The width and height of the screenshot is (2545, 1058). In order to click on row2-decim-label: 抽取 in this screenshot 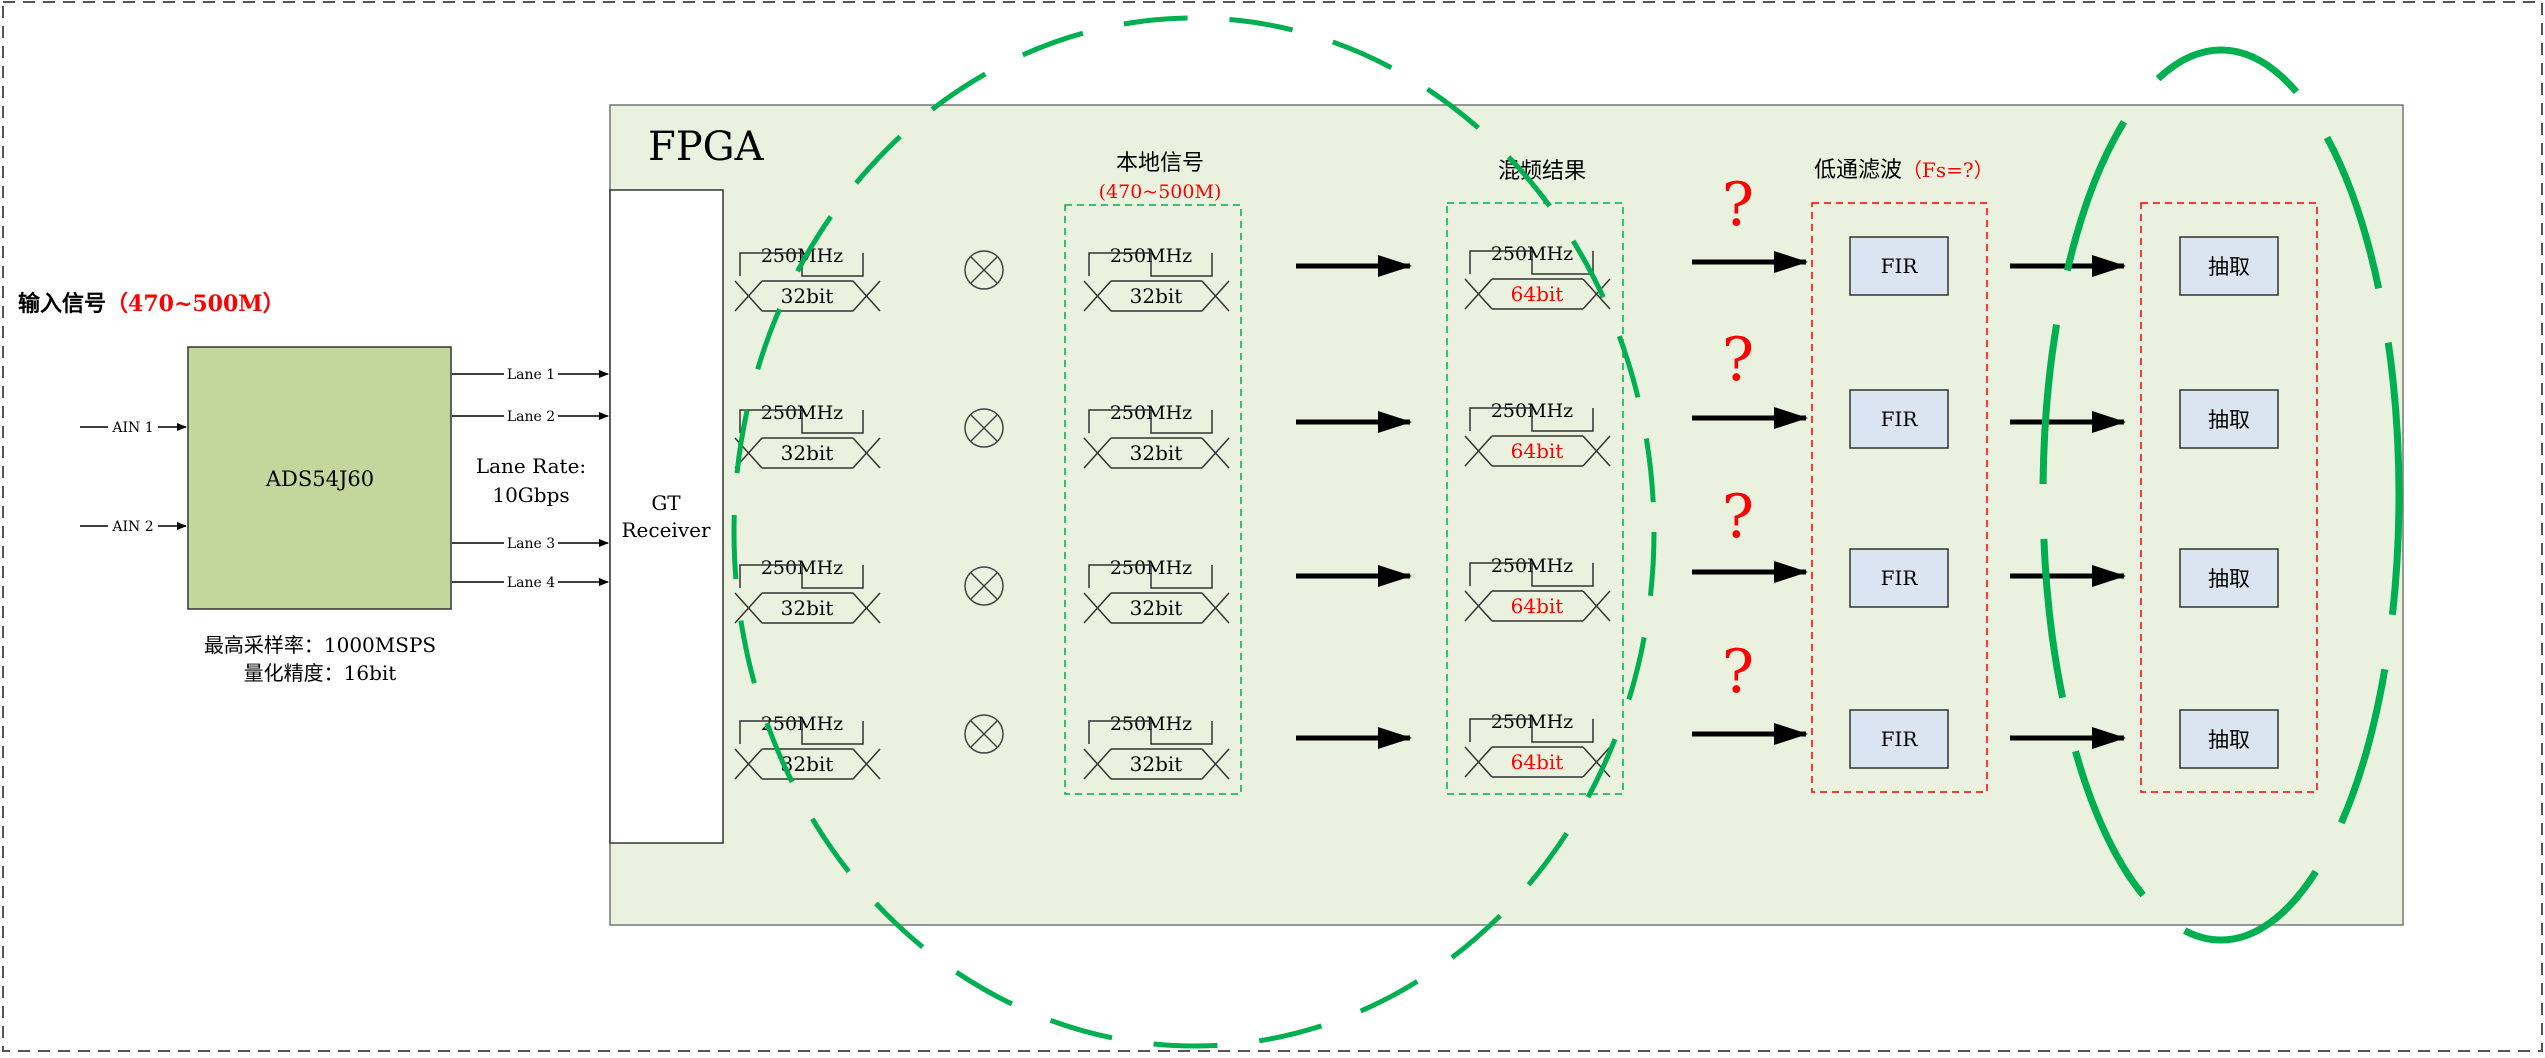, I will do `click(2229, 420)`.